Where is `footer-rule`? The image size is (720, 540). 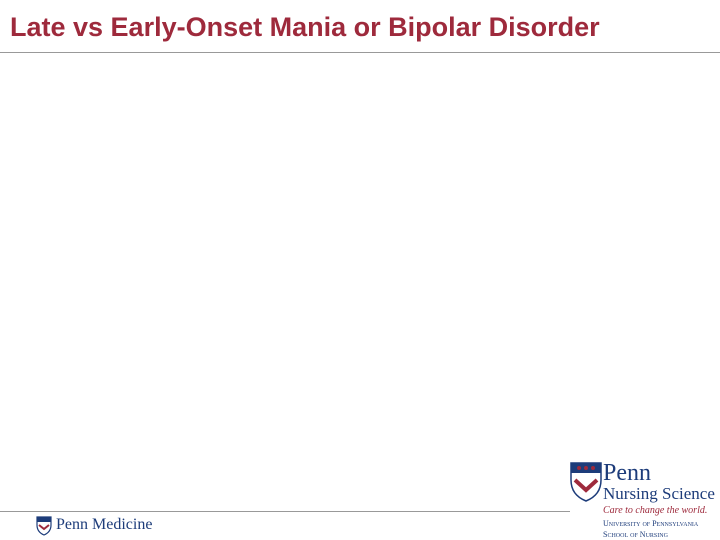 footer-rule is located at coordinates (285, 511).